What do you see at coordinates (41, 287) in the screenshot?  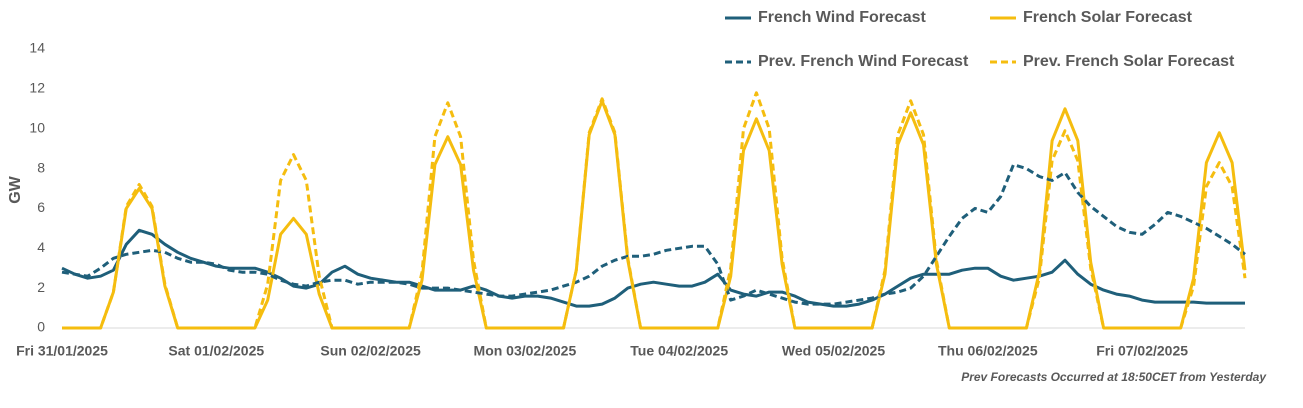 I see `y-tick-label: 2` at bounding box center [41, 287].